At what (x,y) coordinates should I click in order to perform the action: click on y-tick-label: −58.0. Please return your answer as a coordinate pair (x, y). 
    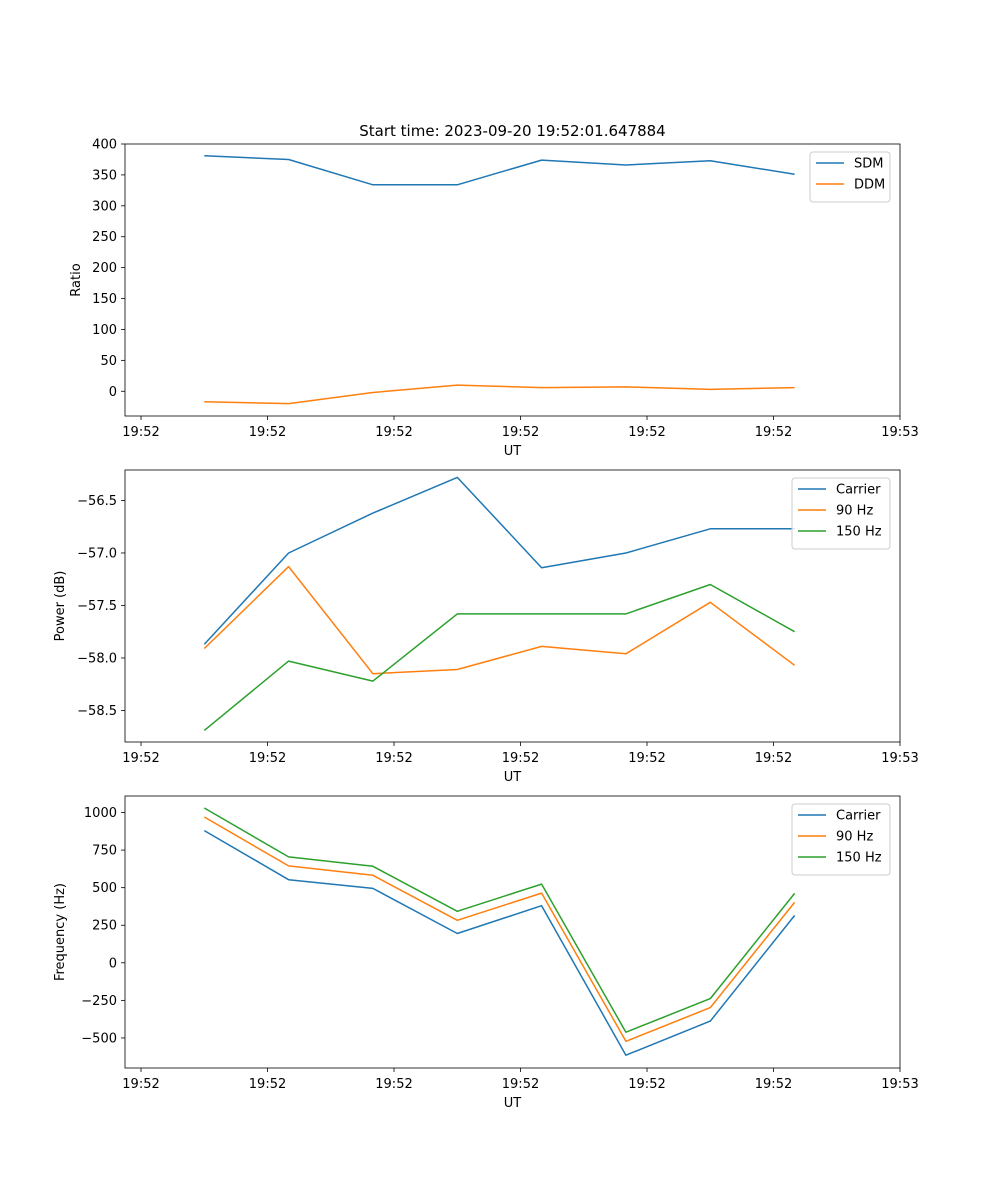
    Looking at the image, I should click on (97, 658).